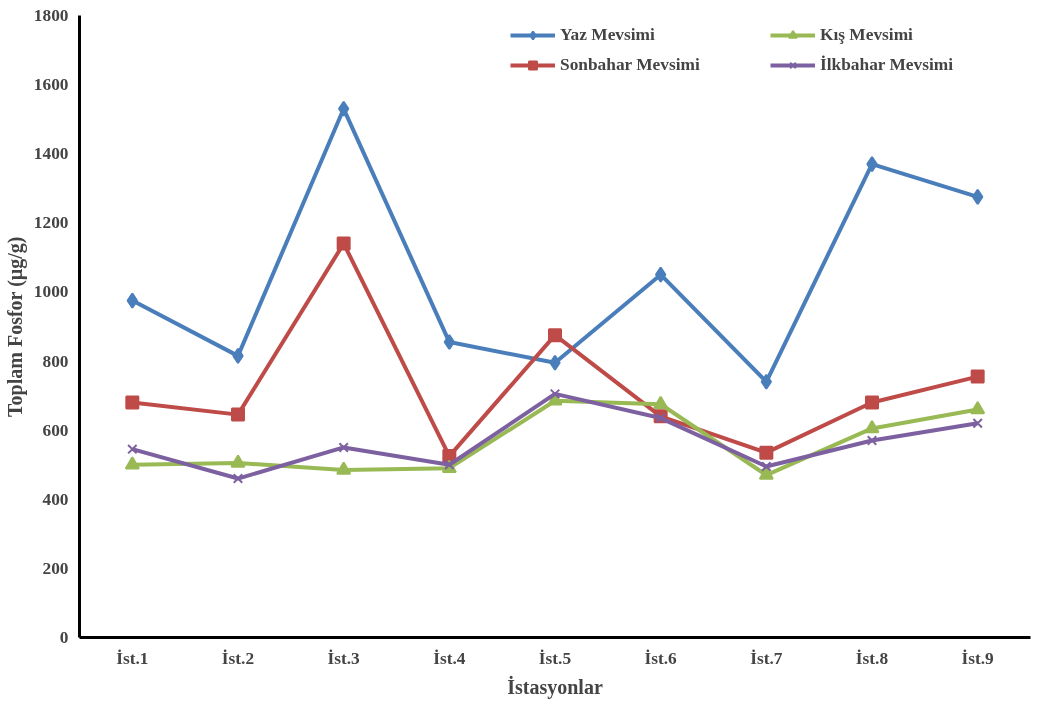 The width and height of the screenshot is (1044, 706). Describe the element at coordinates (449, 658) in the screenshot. I see `x-tick-label: İst.4` at that location.